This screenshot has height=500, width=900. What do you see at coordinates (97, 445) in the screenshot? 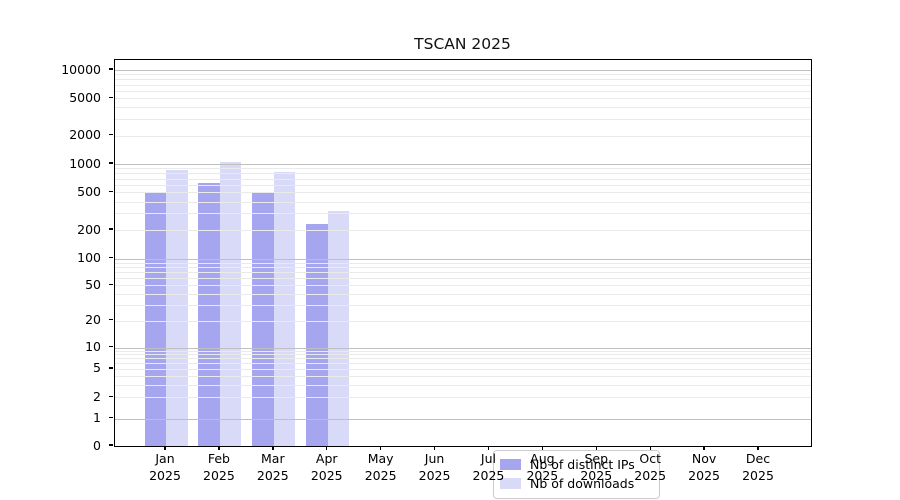
I see `y-axis-tick-label-0: 0` at bounding box center [97, 445].